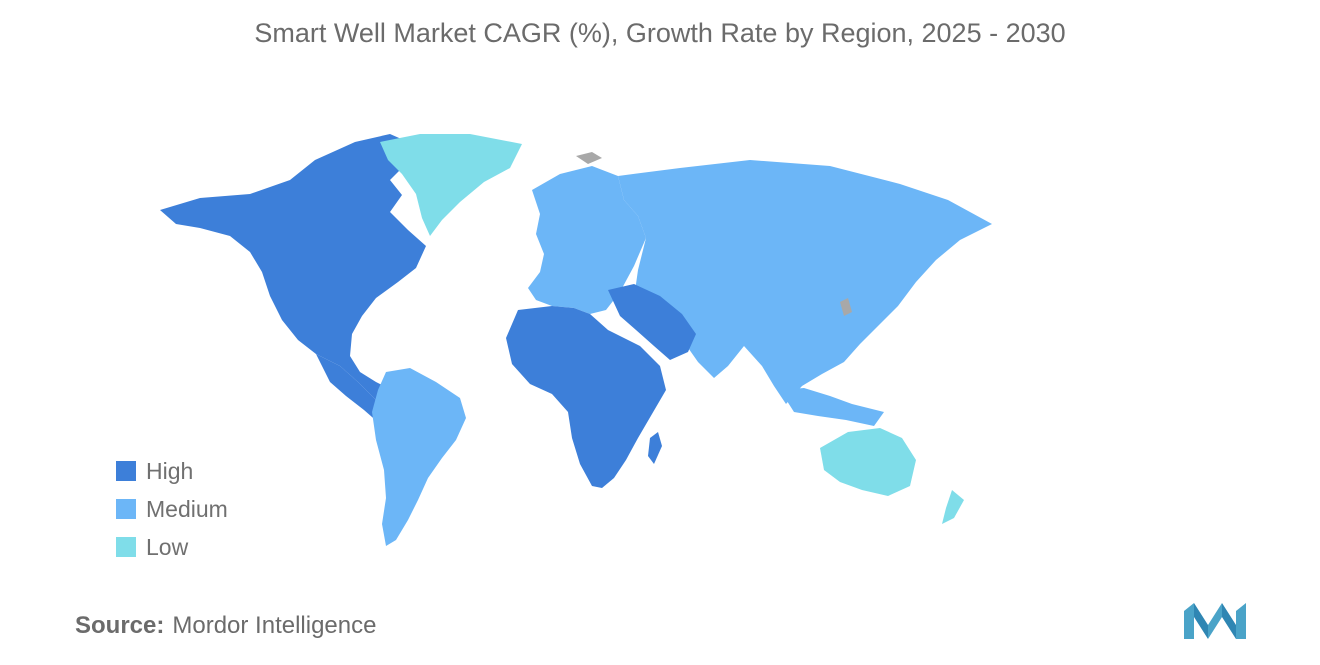 The image size is (1320, 665). Describe the element at coordinates (805, 282) in the screenshot. I see `region-asia` at that location.